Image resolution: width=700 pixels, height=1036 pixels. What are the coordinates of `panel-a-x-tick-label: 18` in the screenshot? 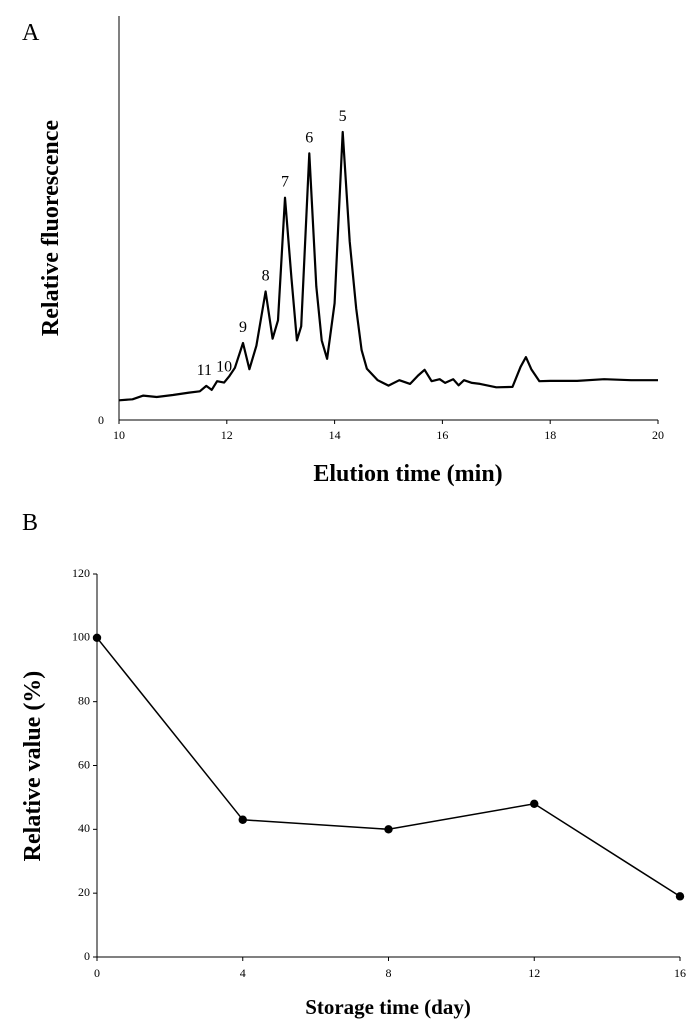 It's located at (550, 435).